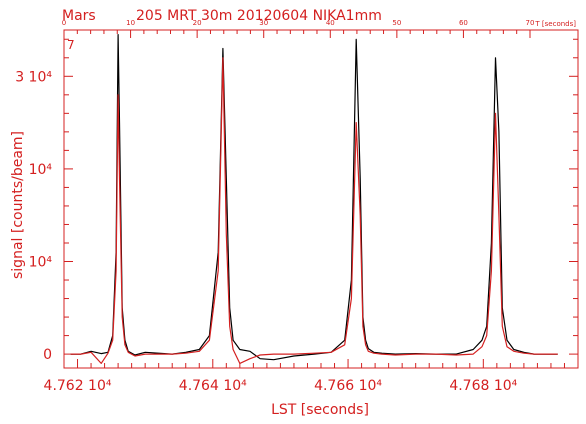 Image resolution: width=586 pixels, height=424 pixels. Describe the element at coordinates (320, 410) in the screenshot. I see `x-axis-label: LST [seconds]` at that location.